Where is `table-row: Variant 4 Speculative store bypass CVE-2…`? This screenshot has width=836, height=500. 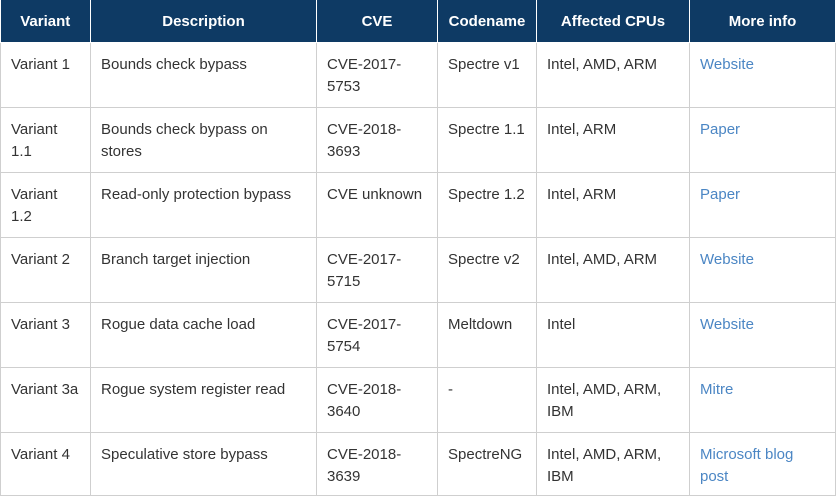
table-row: Variant 4 Speculative store bypass CVE-2… is located at coordinates (418, 464).